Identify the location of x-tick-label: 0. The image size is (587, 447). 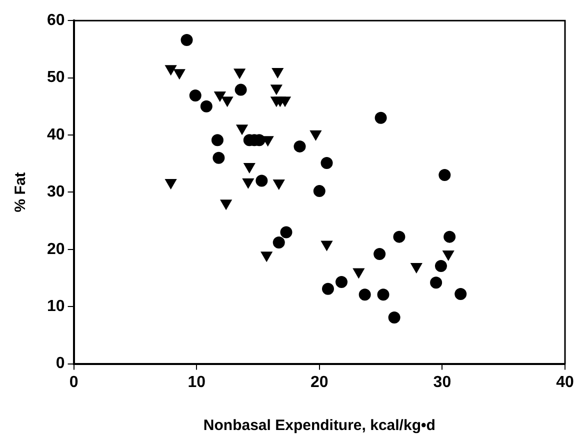
(73, 382).